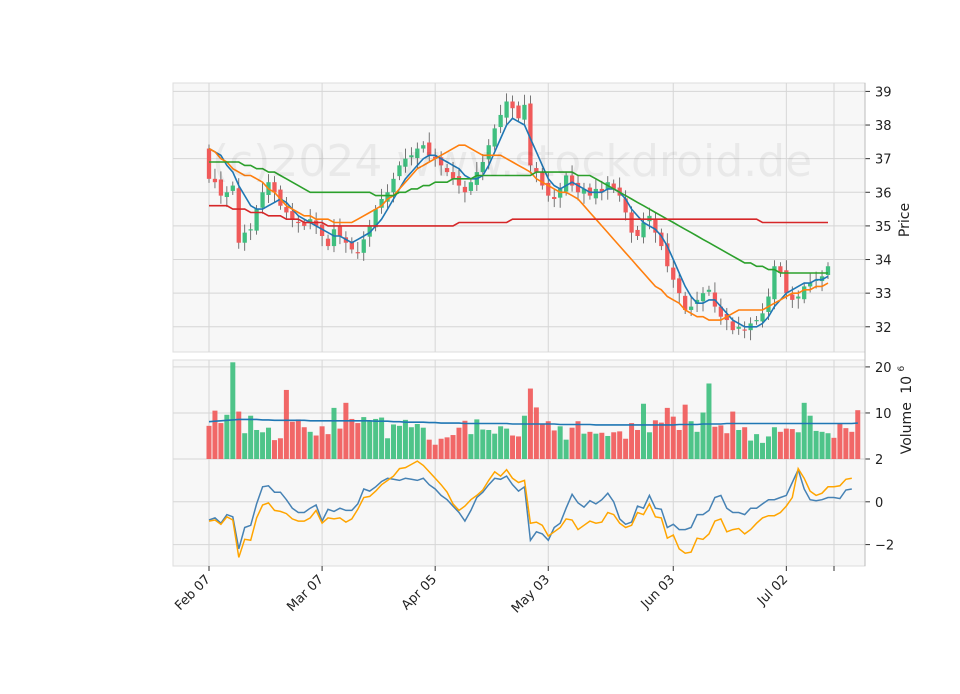 The height and width of the screenshot is (694, 960). What do you see at coordinates (883, 414) in the screenshot?
I see `volume-tick-label: 10` at bounding box center [883, 414].